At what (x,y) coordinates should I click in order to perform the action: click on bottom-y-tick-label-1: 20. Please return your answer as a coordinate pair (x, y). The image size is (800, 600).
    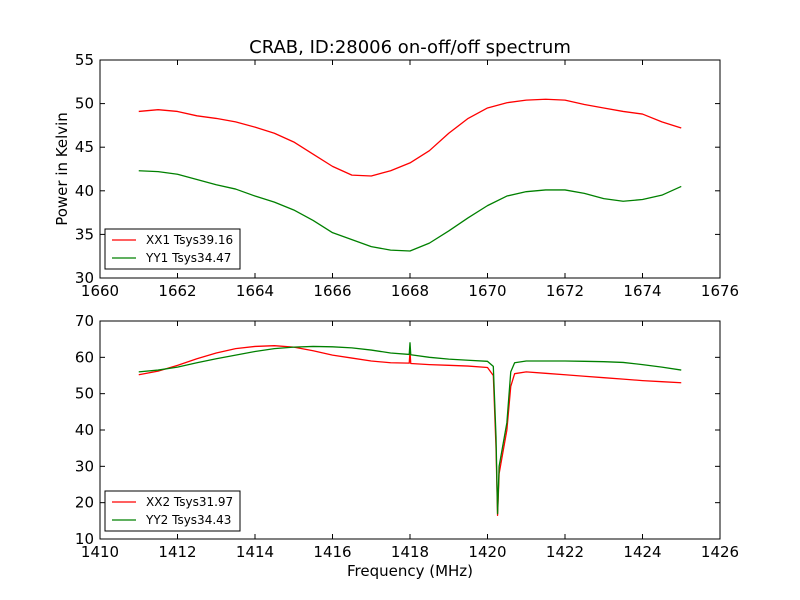
    Looking at the image, I should click on (84, 503).